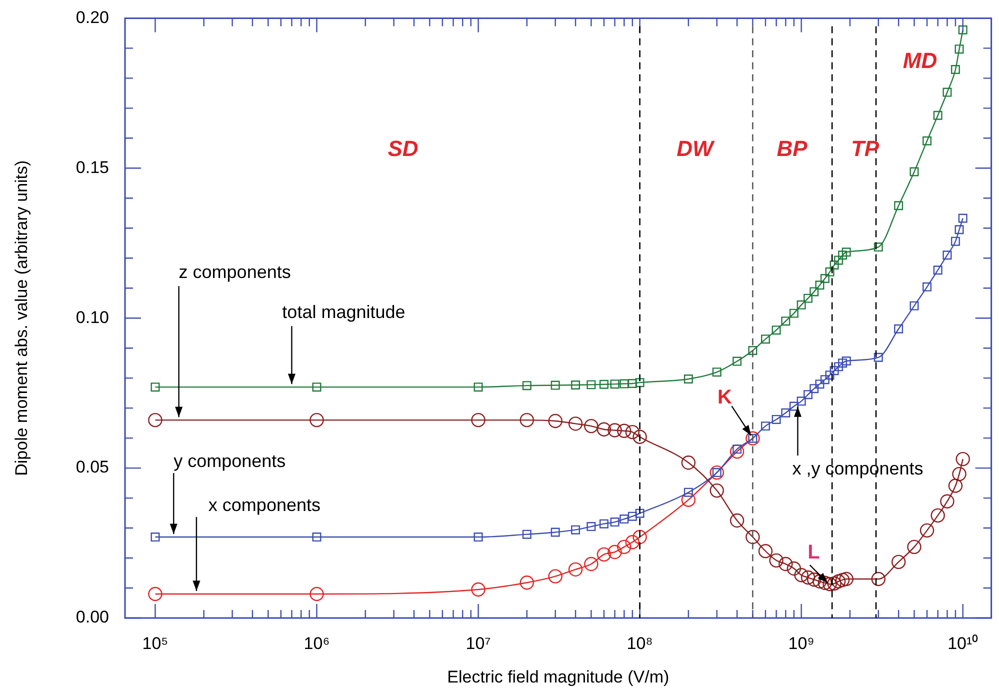 This screenshot has width=999, height=694. What do you see at coordinates (92, 167) in the screenshot?
I see `y-tick-label: 0.15` at bounding box center [92, 167].